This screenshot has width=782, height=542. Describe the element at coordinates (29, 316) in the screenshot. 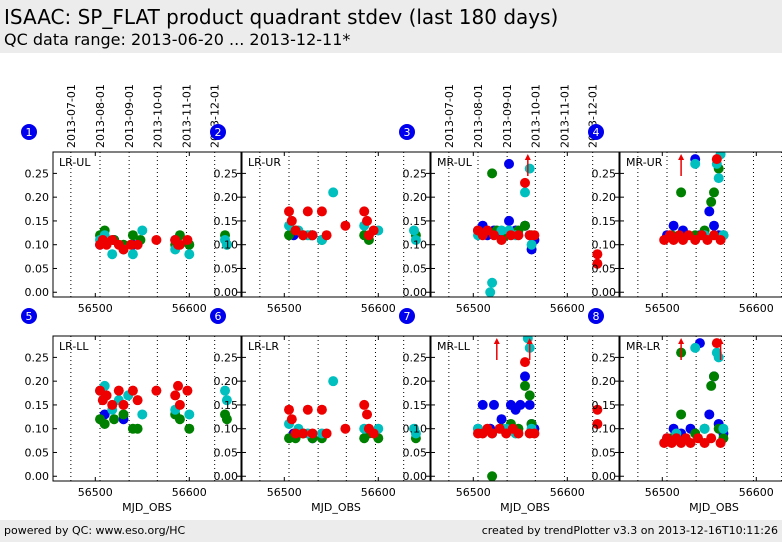

I see `panel-number: 5` at that location.